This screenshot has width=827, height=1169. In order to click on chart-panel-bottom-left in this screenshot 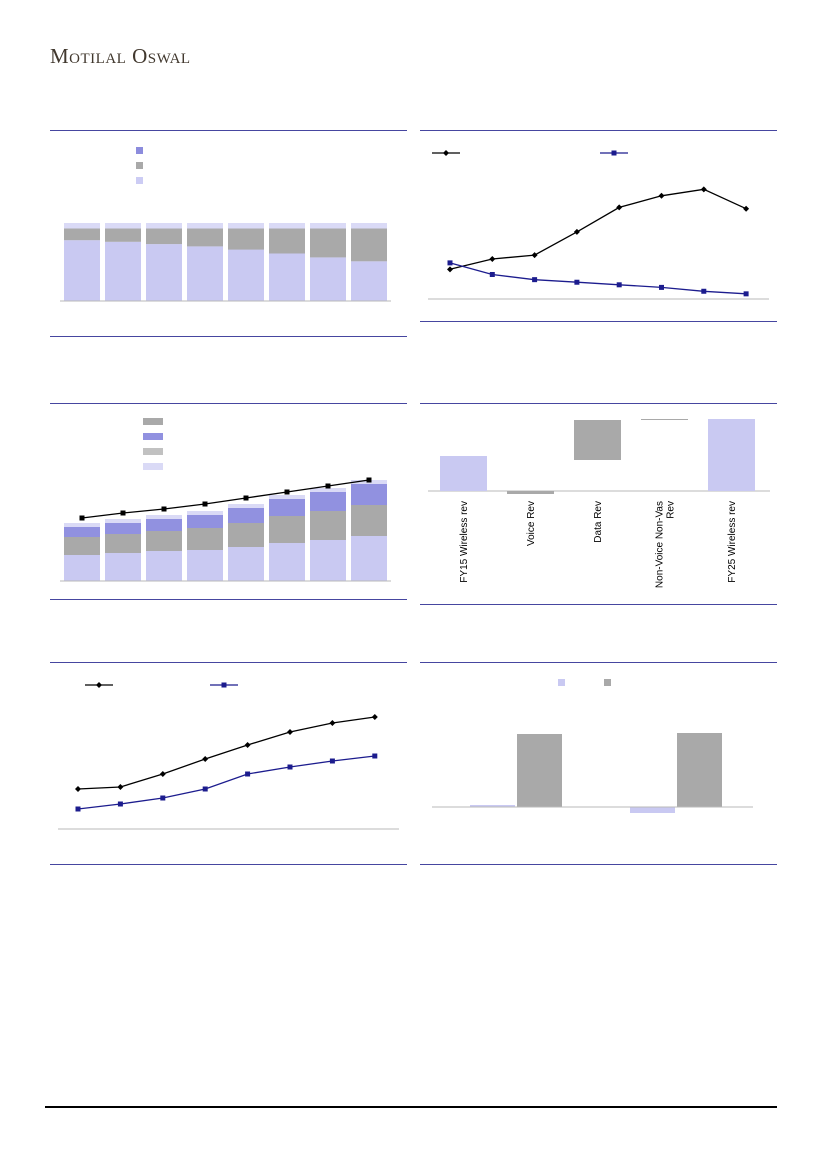, I will do `click(228, 763)`.